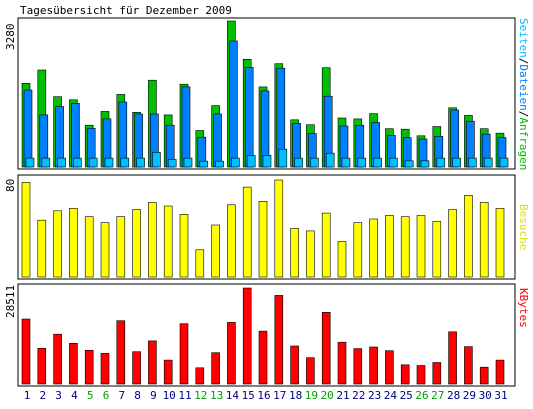 This screenshot has width=533, height=409. I want to click on x-tick-label-day-16: 16, so click(263, 395).